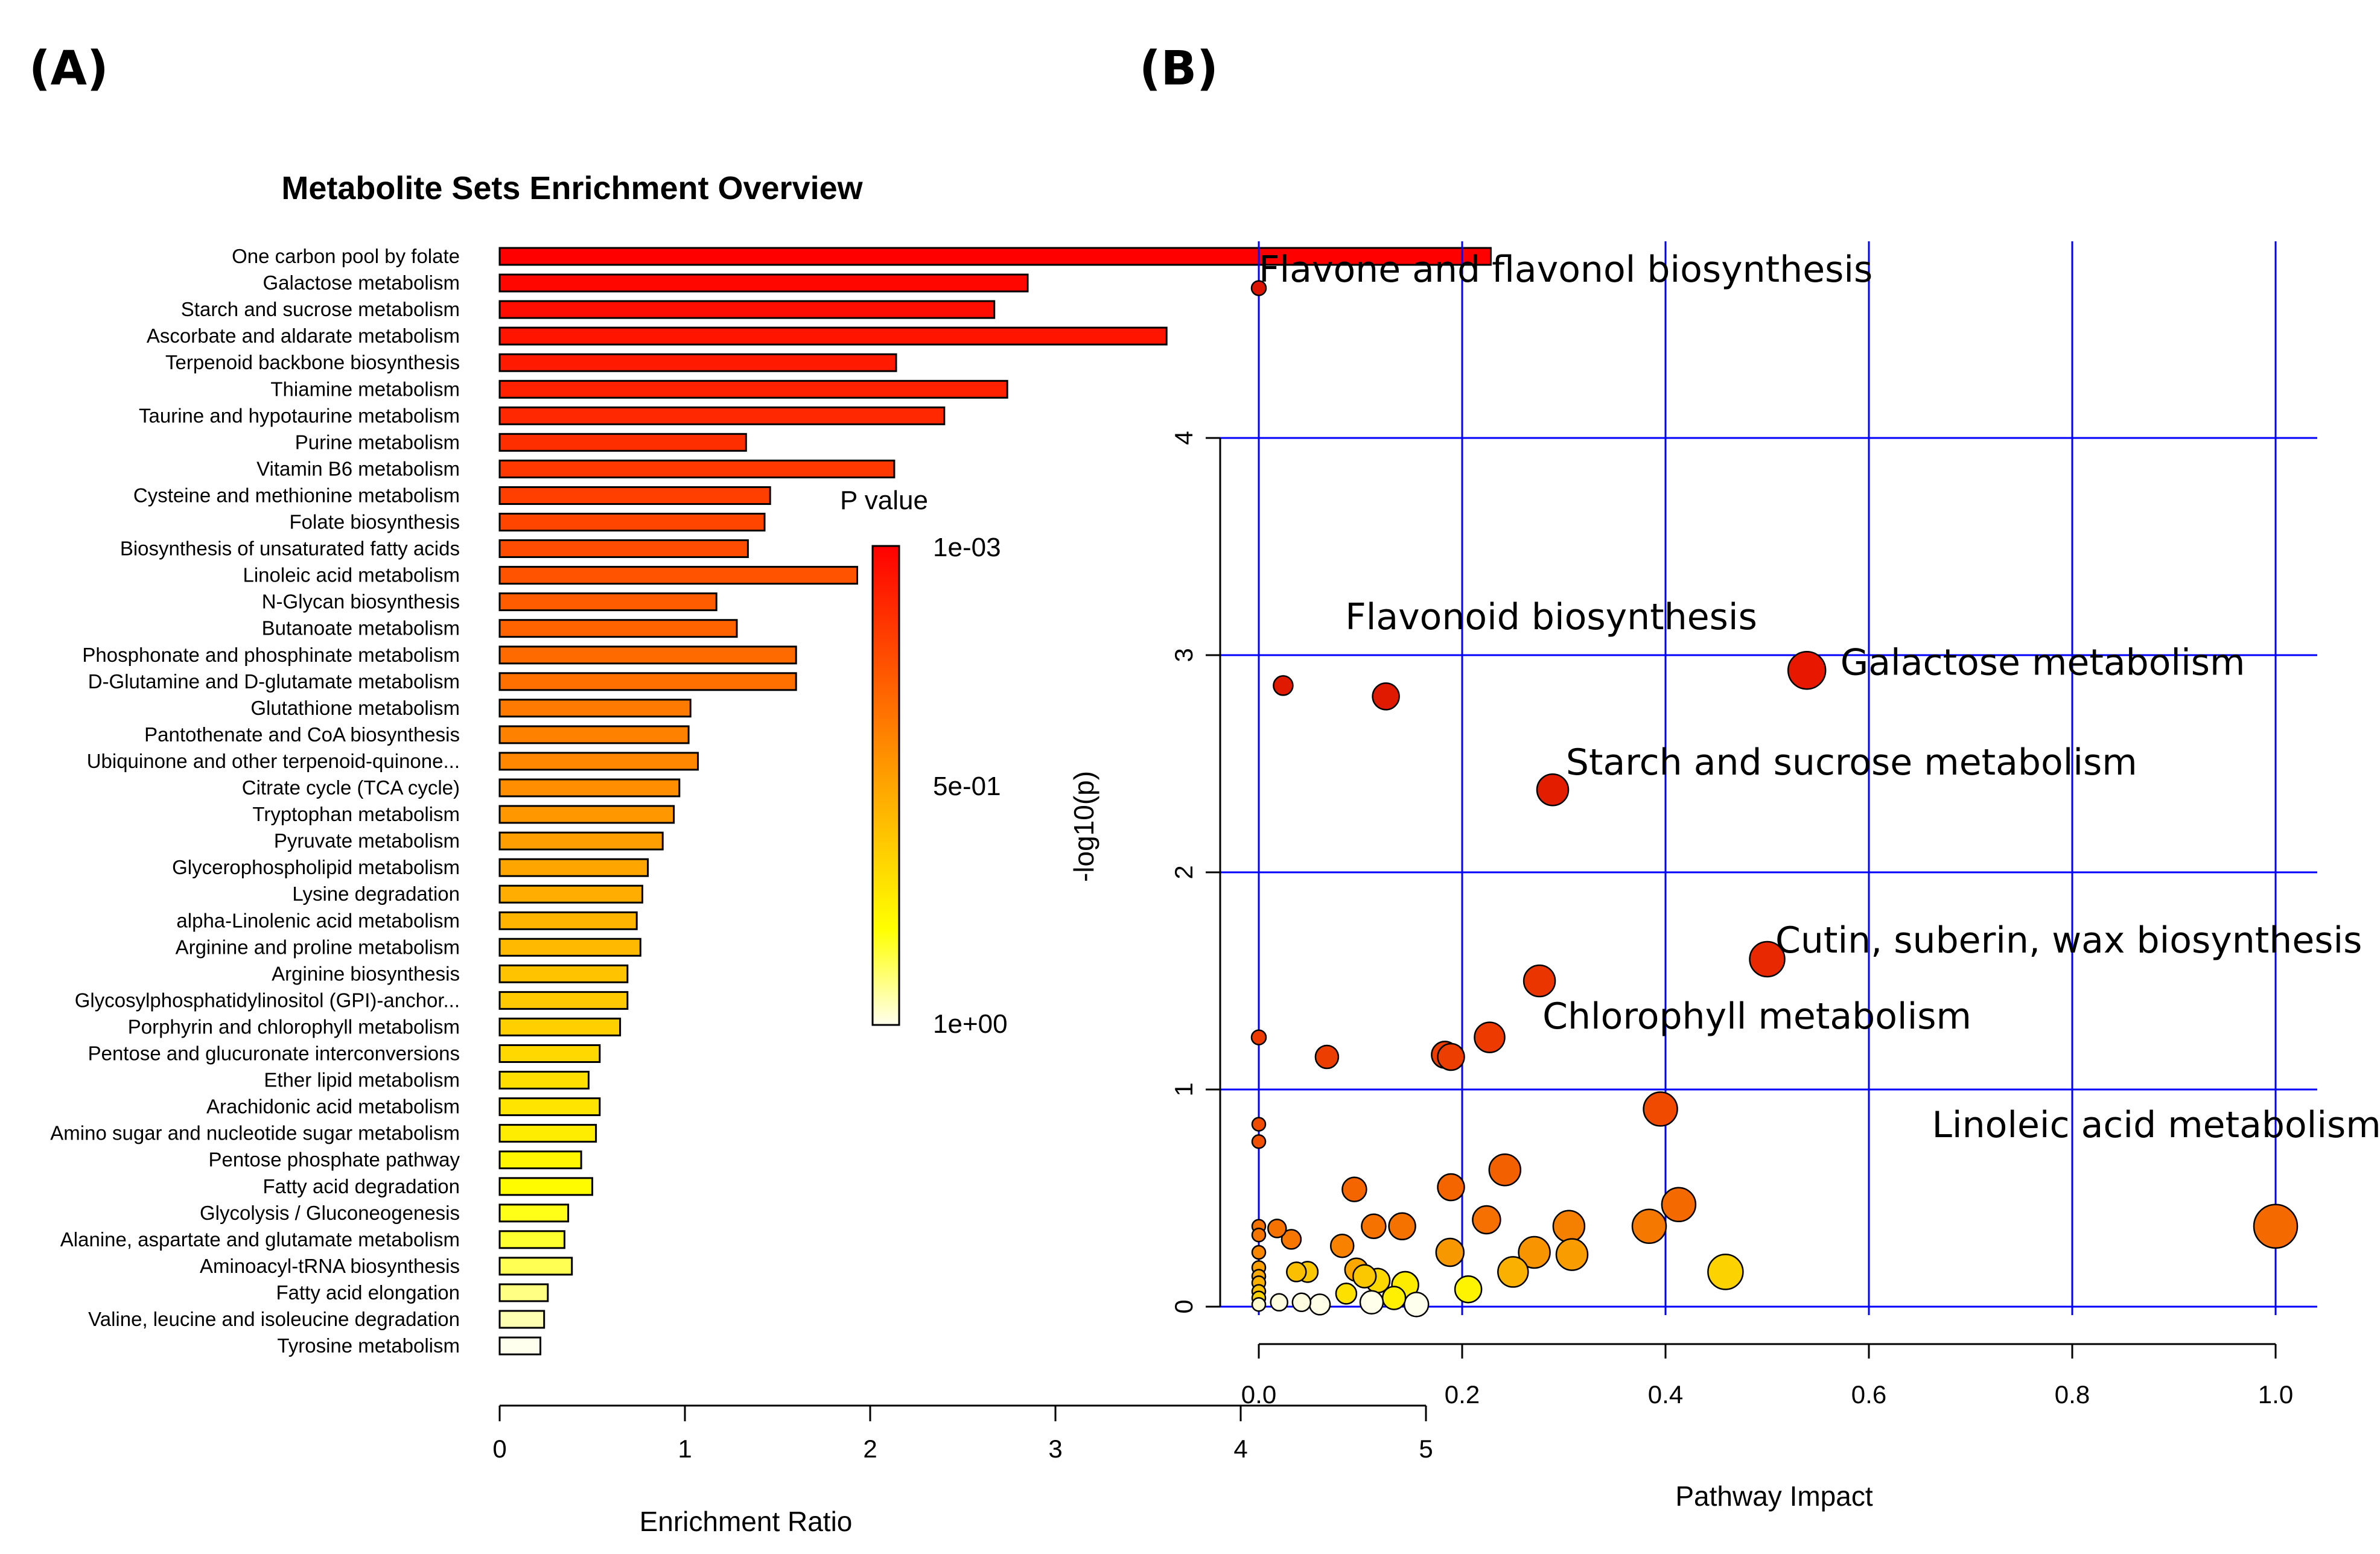  What do you see at coordinates (967, 547) in the screenshot?
I see `pvalue-legend-tick-top: 1e-03` at bounding box center [967, 547].